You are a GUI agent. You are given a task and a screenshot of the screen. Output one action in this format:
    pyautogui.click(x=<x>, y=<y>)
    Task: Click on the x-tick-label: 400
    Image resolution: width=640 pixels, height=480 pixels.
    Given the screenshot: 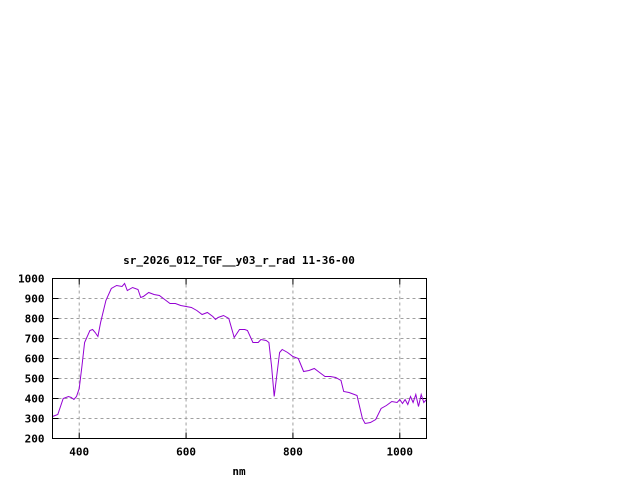 What is the action you would take?
    pyautogui.click(x=79, y=452)
    